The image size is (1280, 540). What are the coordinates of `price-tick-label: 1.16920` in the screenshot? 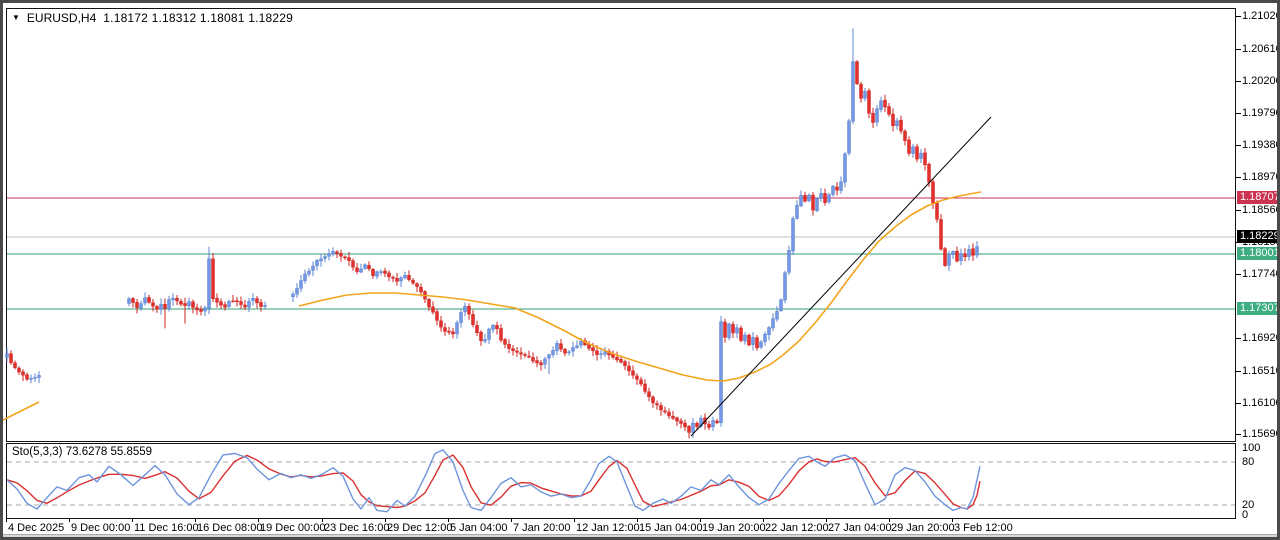 It's located at (1261, 338).